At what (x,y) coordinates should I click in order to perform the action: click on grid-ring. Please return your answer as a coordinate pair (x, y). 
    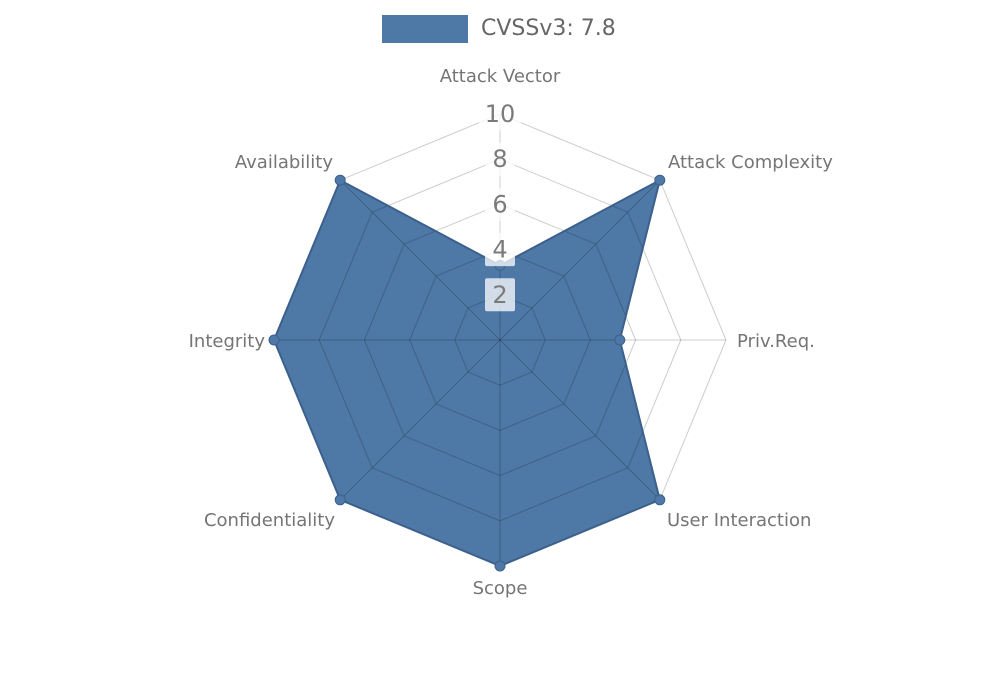
    Looking at the image, I should click on (500, 340).